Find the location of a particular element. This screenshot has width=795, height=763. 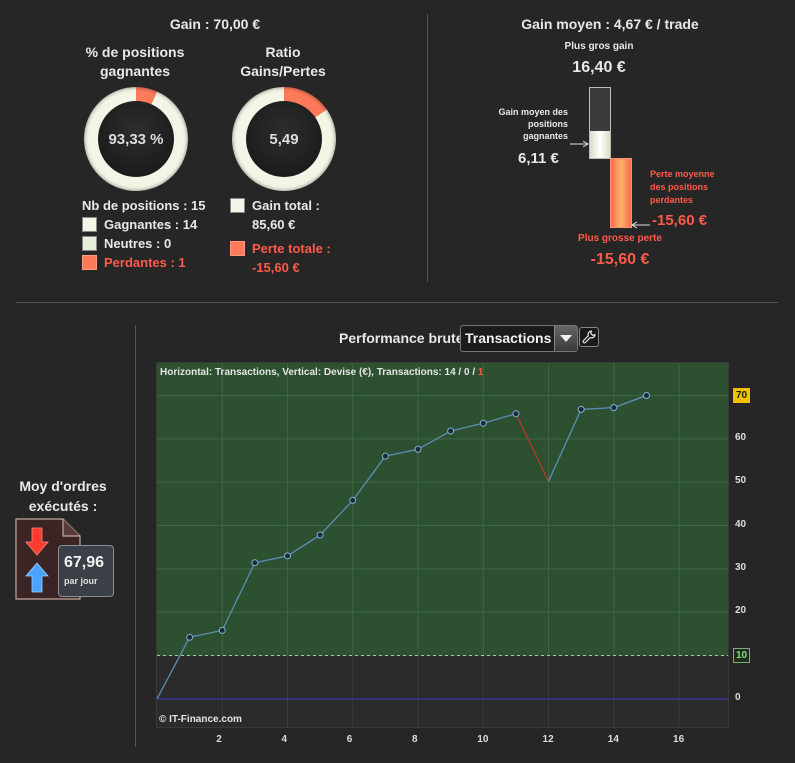

loss-segment is located at coordinates (532, 447).